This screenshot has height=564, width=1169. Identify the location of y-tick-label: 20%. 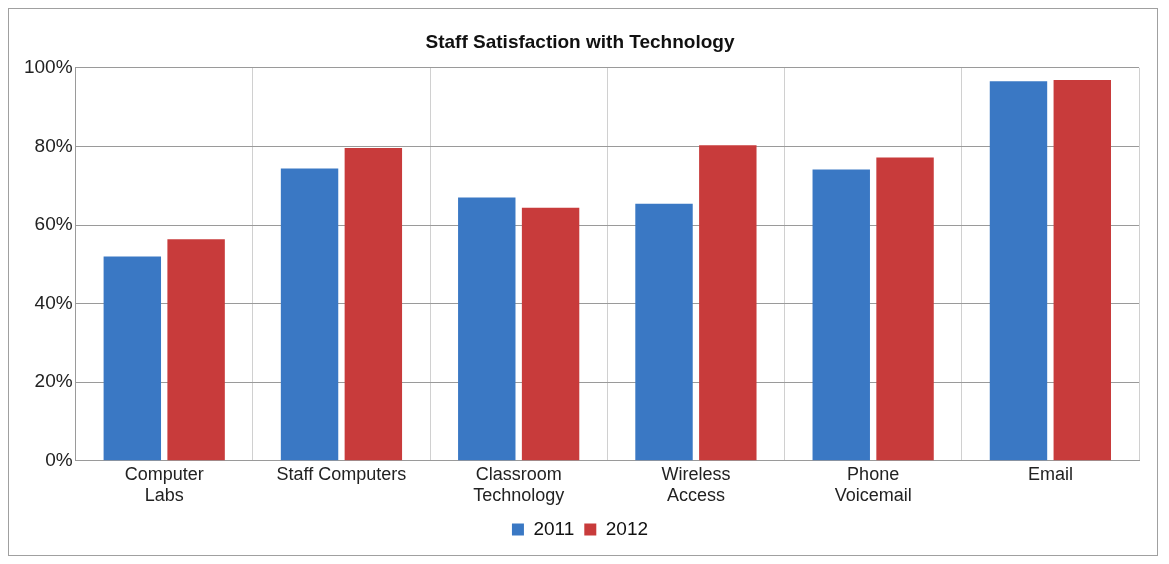
(53, 381).